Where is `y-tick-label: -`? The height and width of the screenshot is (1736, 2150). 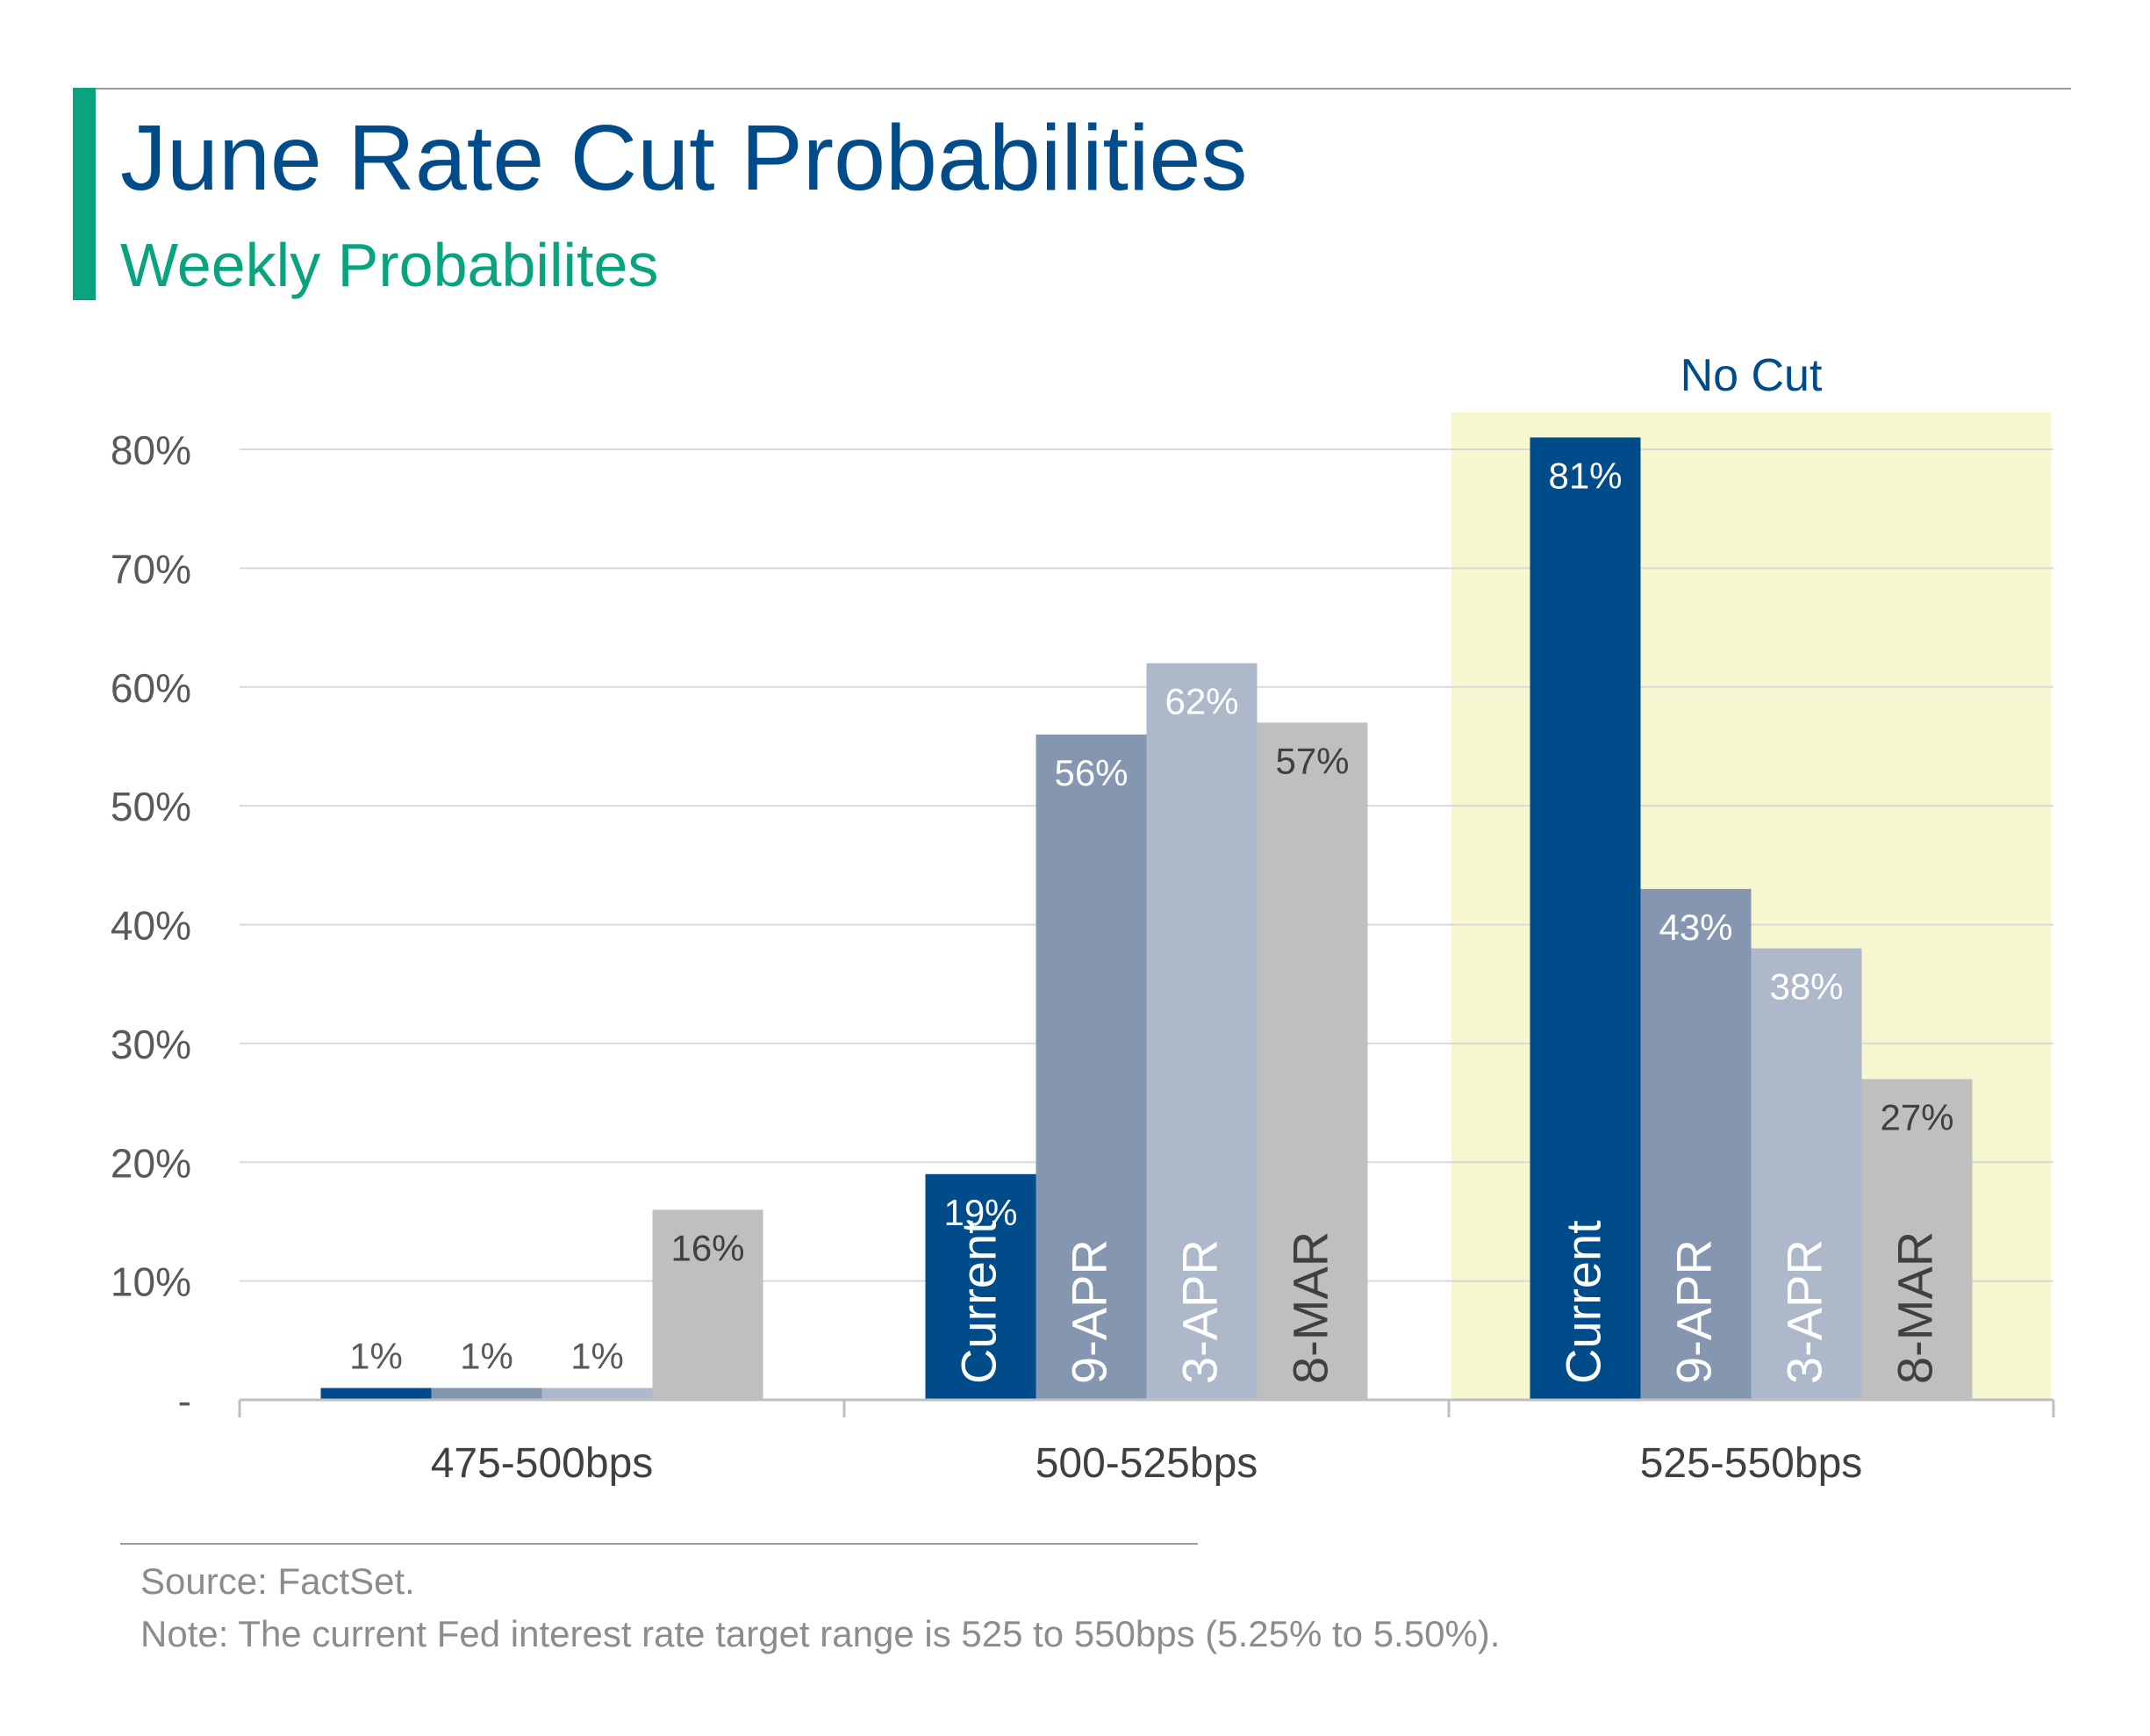
y-tick-label: - is located at coordinates (184, 1401).